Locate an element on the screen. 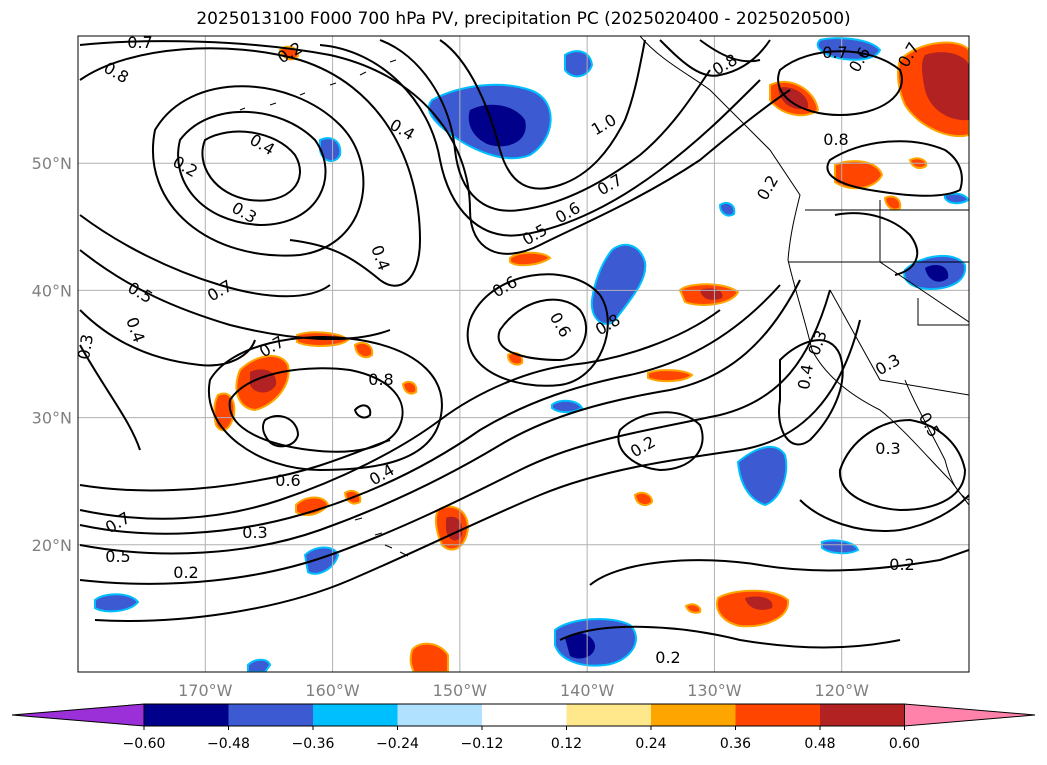 This screenshot has height=765, width=1047. colorbar-border is located at coordinates (524, 715).